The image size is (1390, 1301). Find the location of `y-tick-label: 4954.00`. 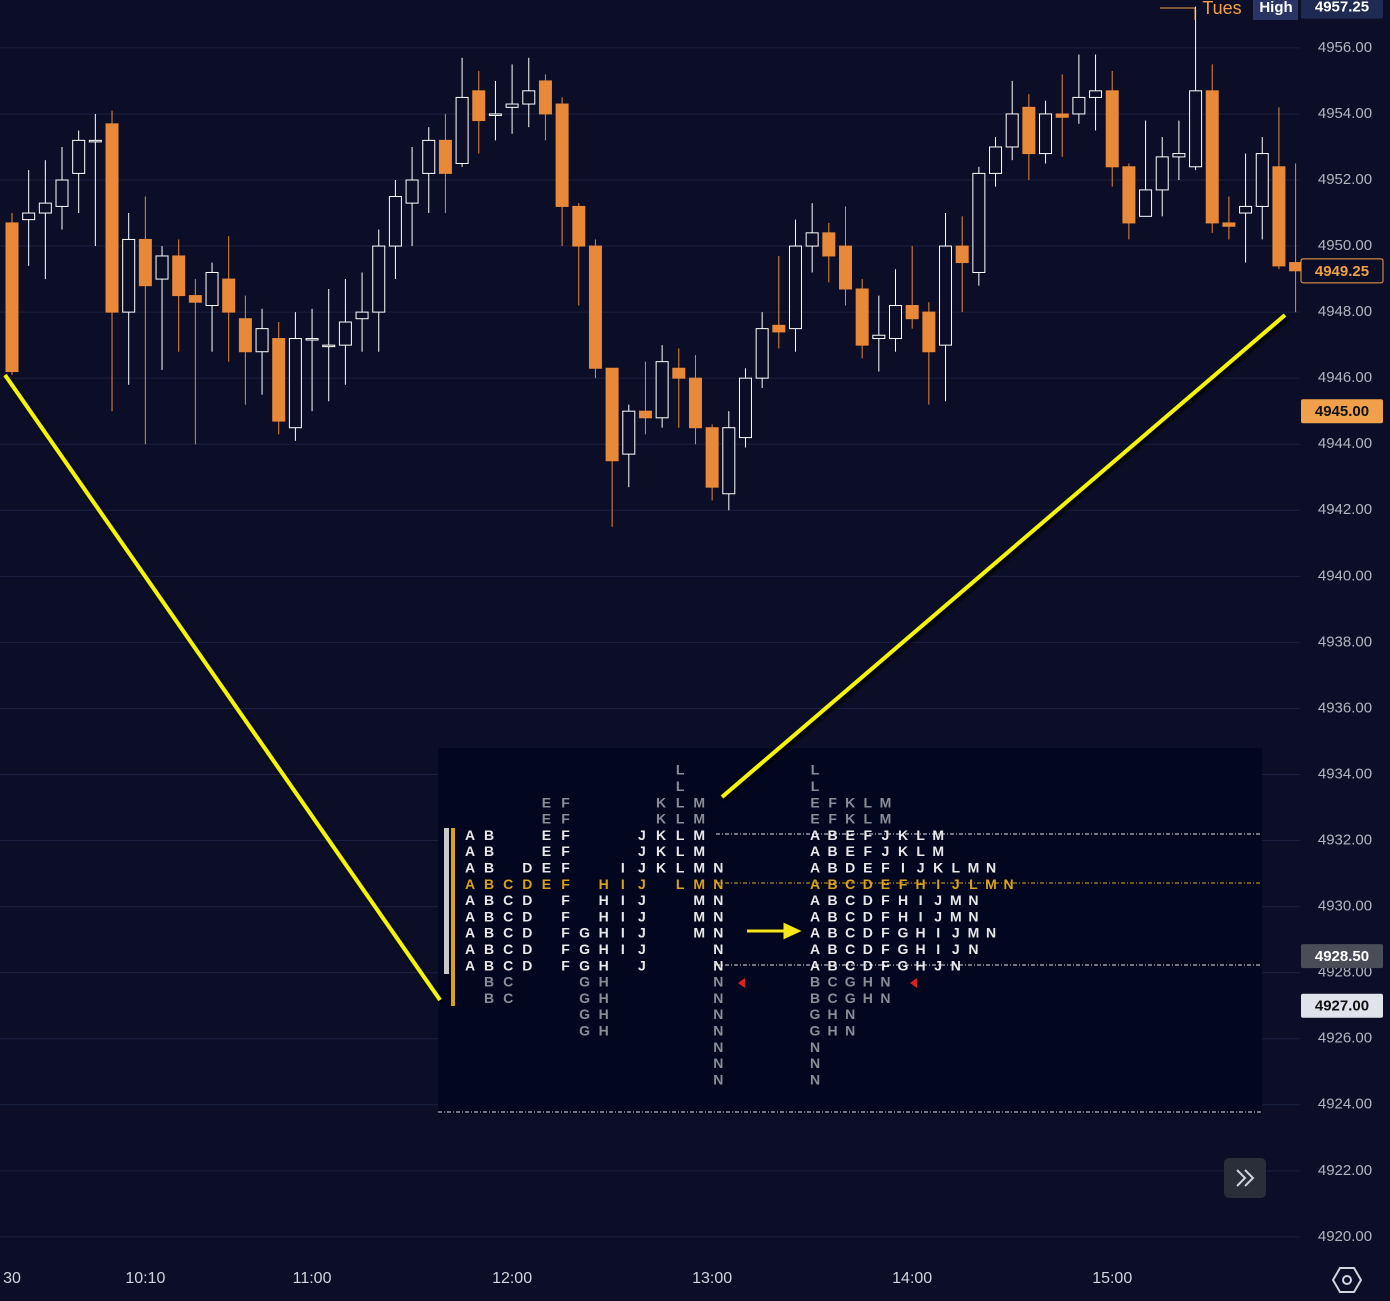

y-tick-label: 4954.00 is located at coordinates (1345, 113).